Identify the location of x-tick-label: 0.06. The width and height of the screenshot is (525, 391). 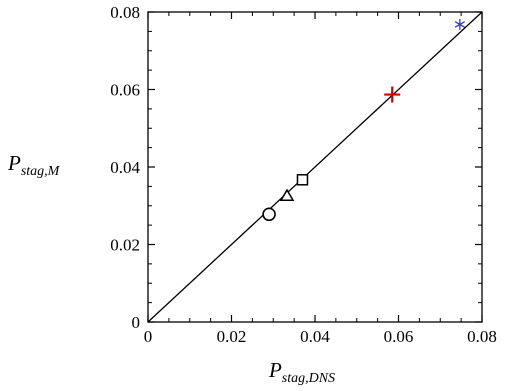
(399, 336).